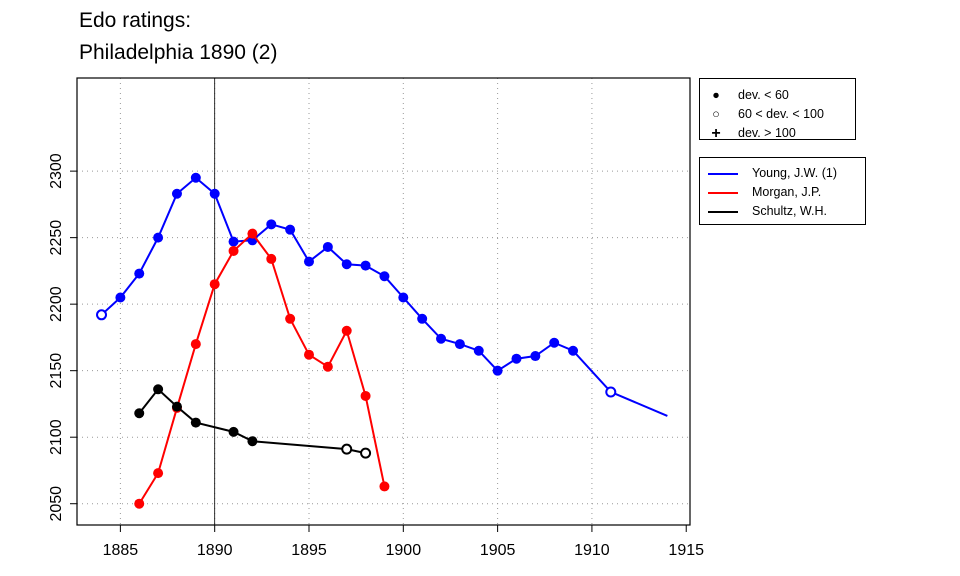  What do you see at coordinates (135, 20) in the screenshot?
I see `chart-title-line-1: Edo ratings:` at bounding box center [135, 20].